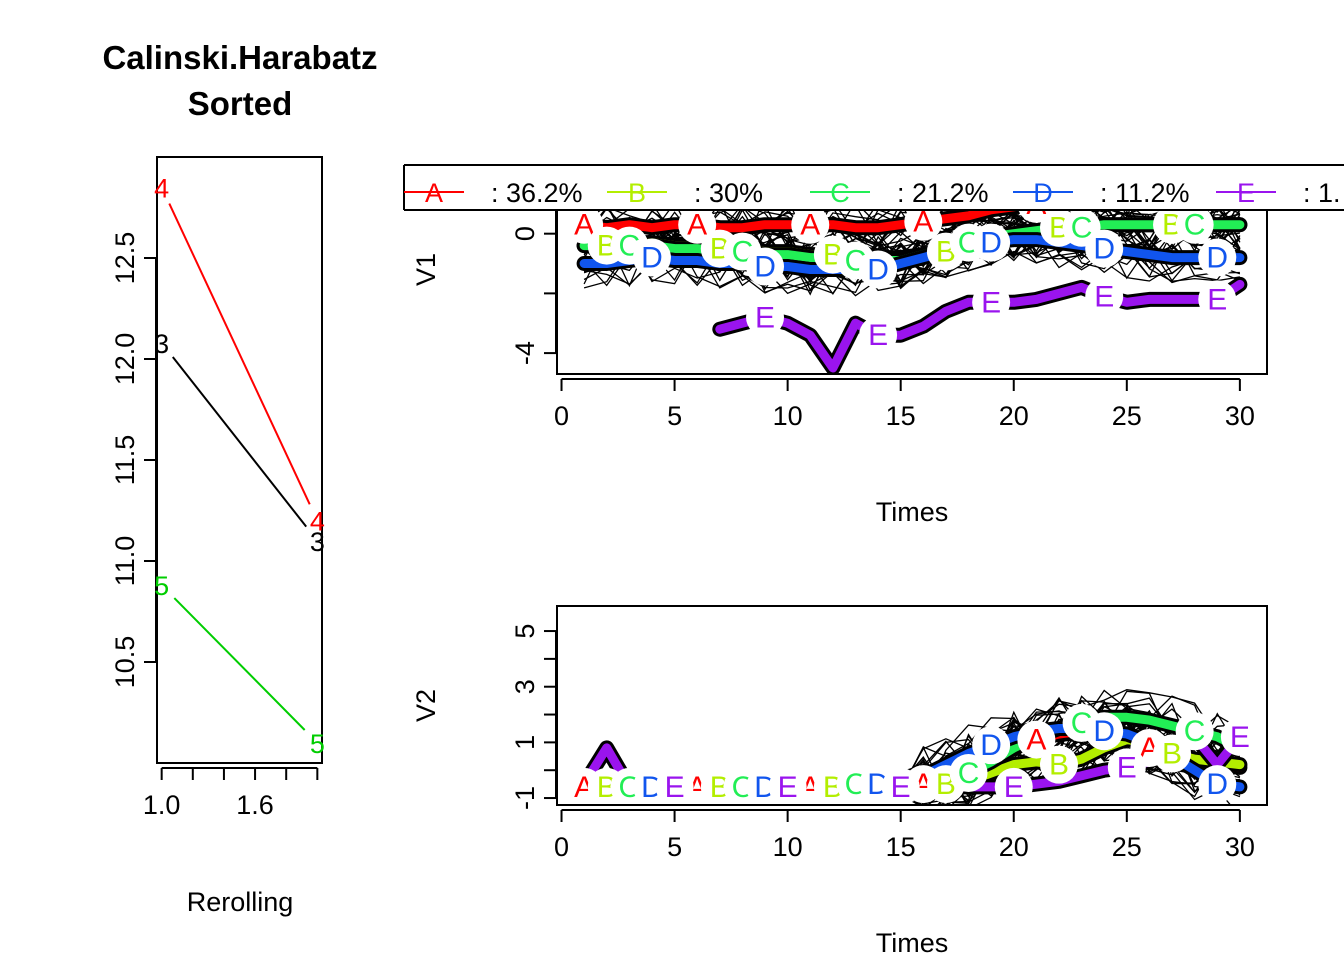  What do you see at coordinates (125, 258) in the screenshot?
I see `y-tick-label: 12.5` at bounding box center [125, 258].